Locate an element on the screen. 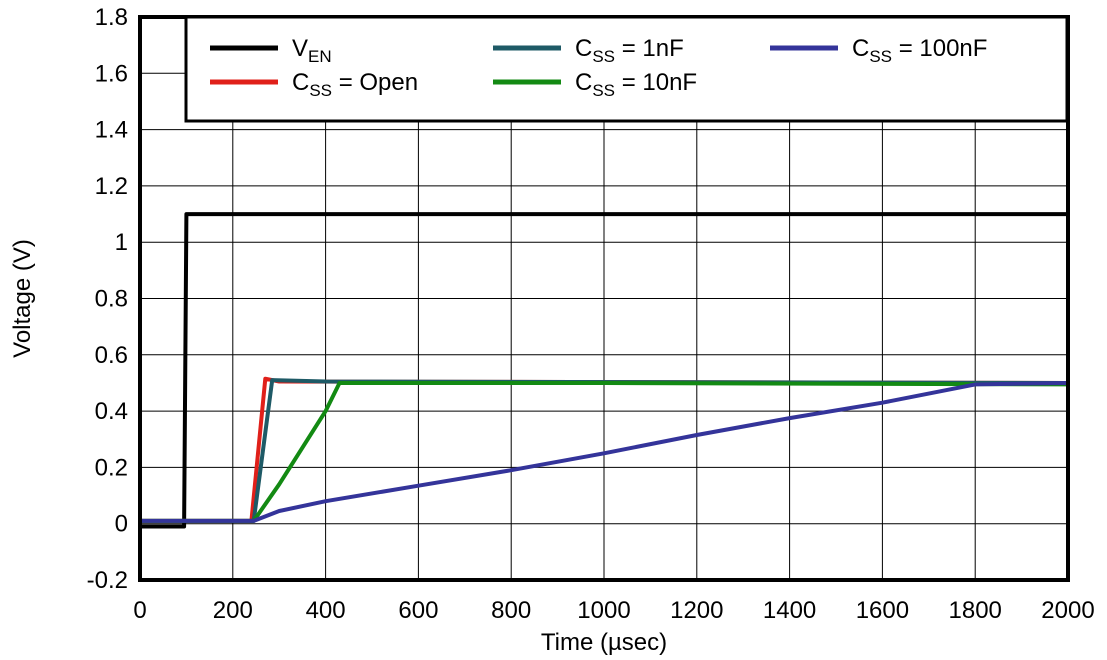 This screenshot has width=1107, height=660. legend-label: CSS = 100nF is located at coordinates (919, 50).